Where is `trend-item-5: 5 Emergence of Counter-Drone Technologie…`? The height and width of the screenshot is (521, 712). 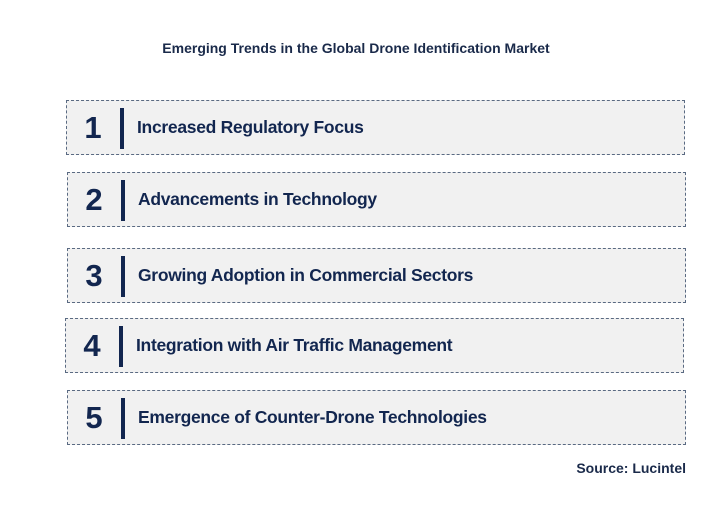 trend-item-5: 5 Emergence of Counter-Drone Technologie… is located at coordinates (376, 417).